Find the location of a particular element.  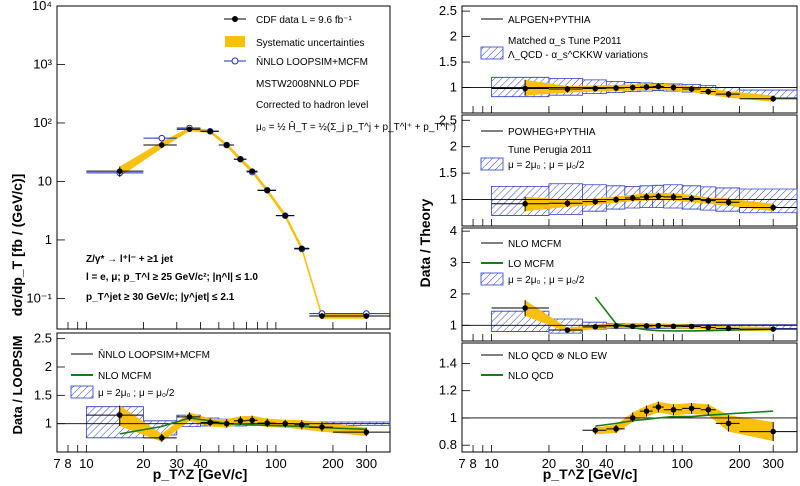

r3-legend-var: μ = 2μ₀ ; μ = μ₀/2 is located at coordinates (546, 280).